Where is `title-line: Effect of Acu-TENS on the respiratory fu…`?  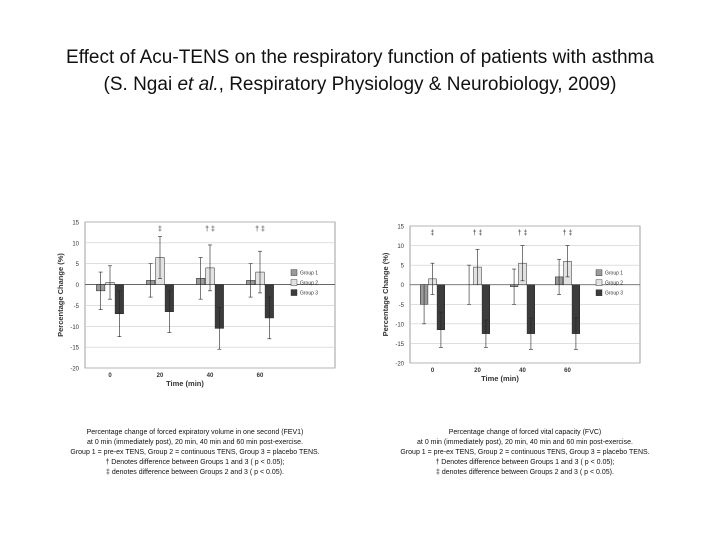
title-line: Effect of Acu-TENS on the respiratory fu… is located at coordinates (360, 57).